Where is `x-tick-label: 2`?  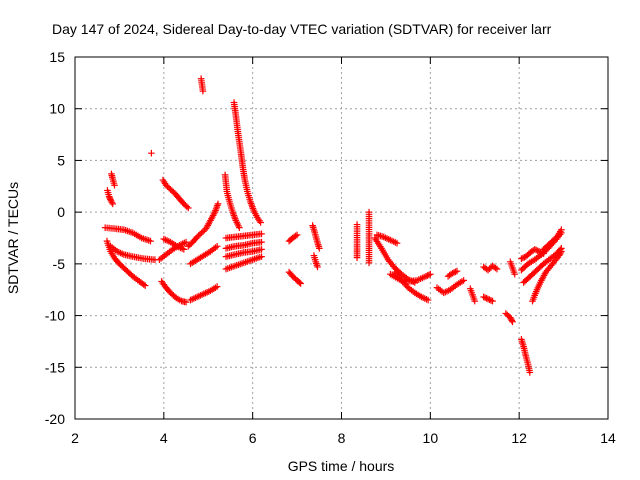
x-tick-label: 2 is located at coordinates (75, 438).